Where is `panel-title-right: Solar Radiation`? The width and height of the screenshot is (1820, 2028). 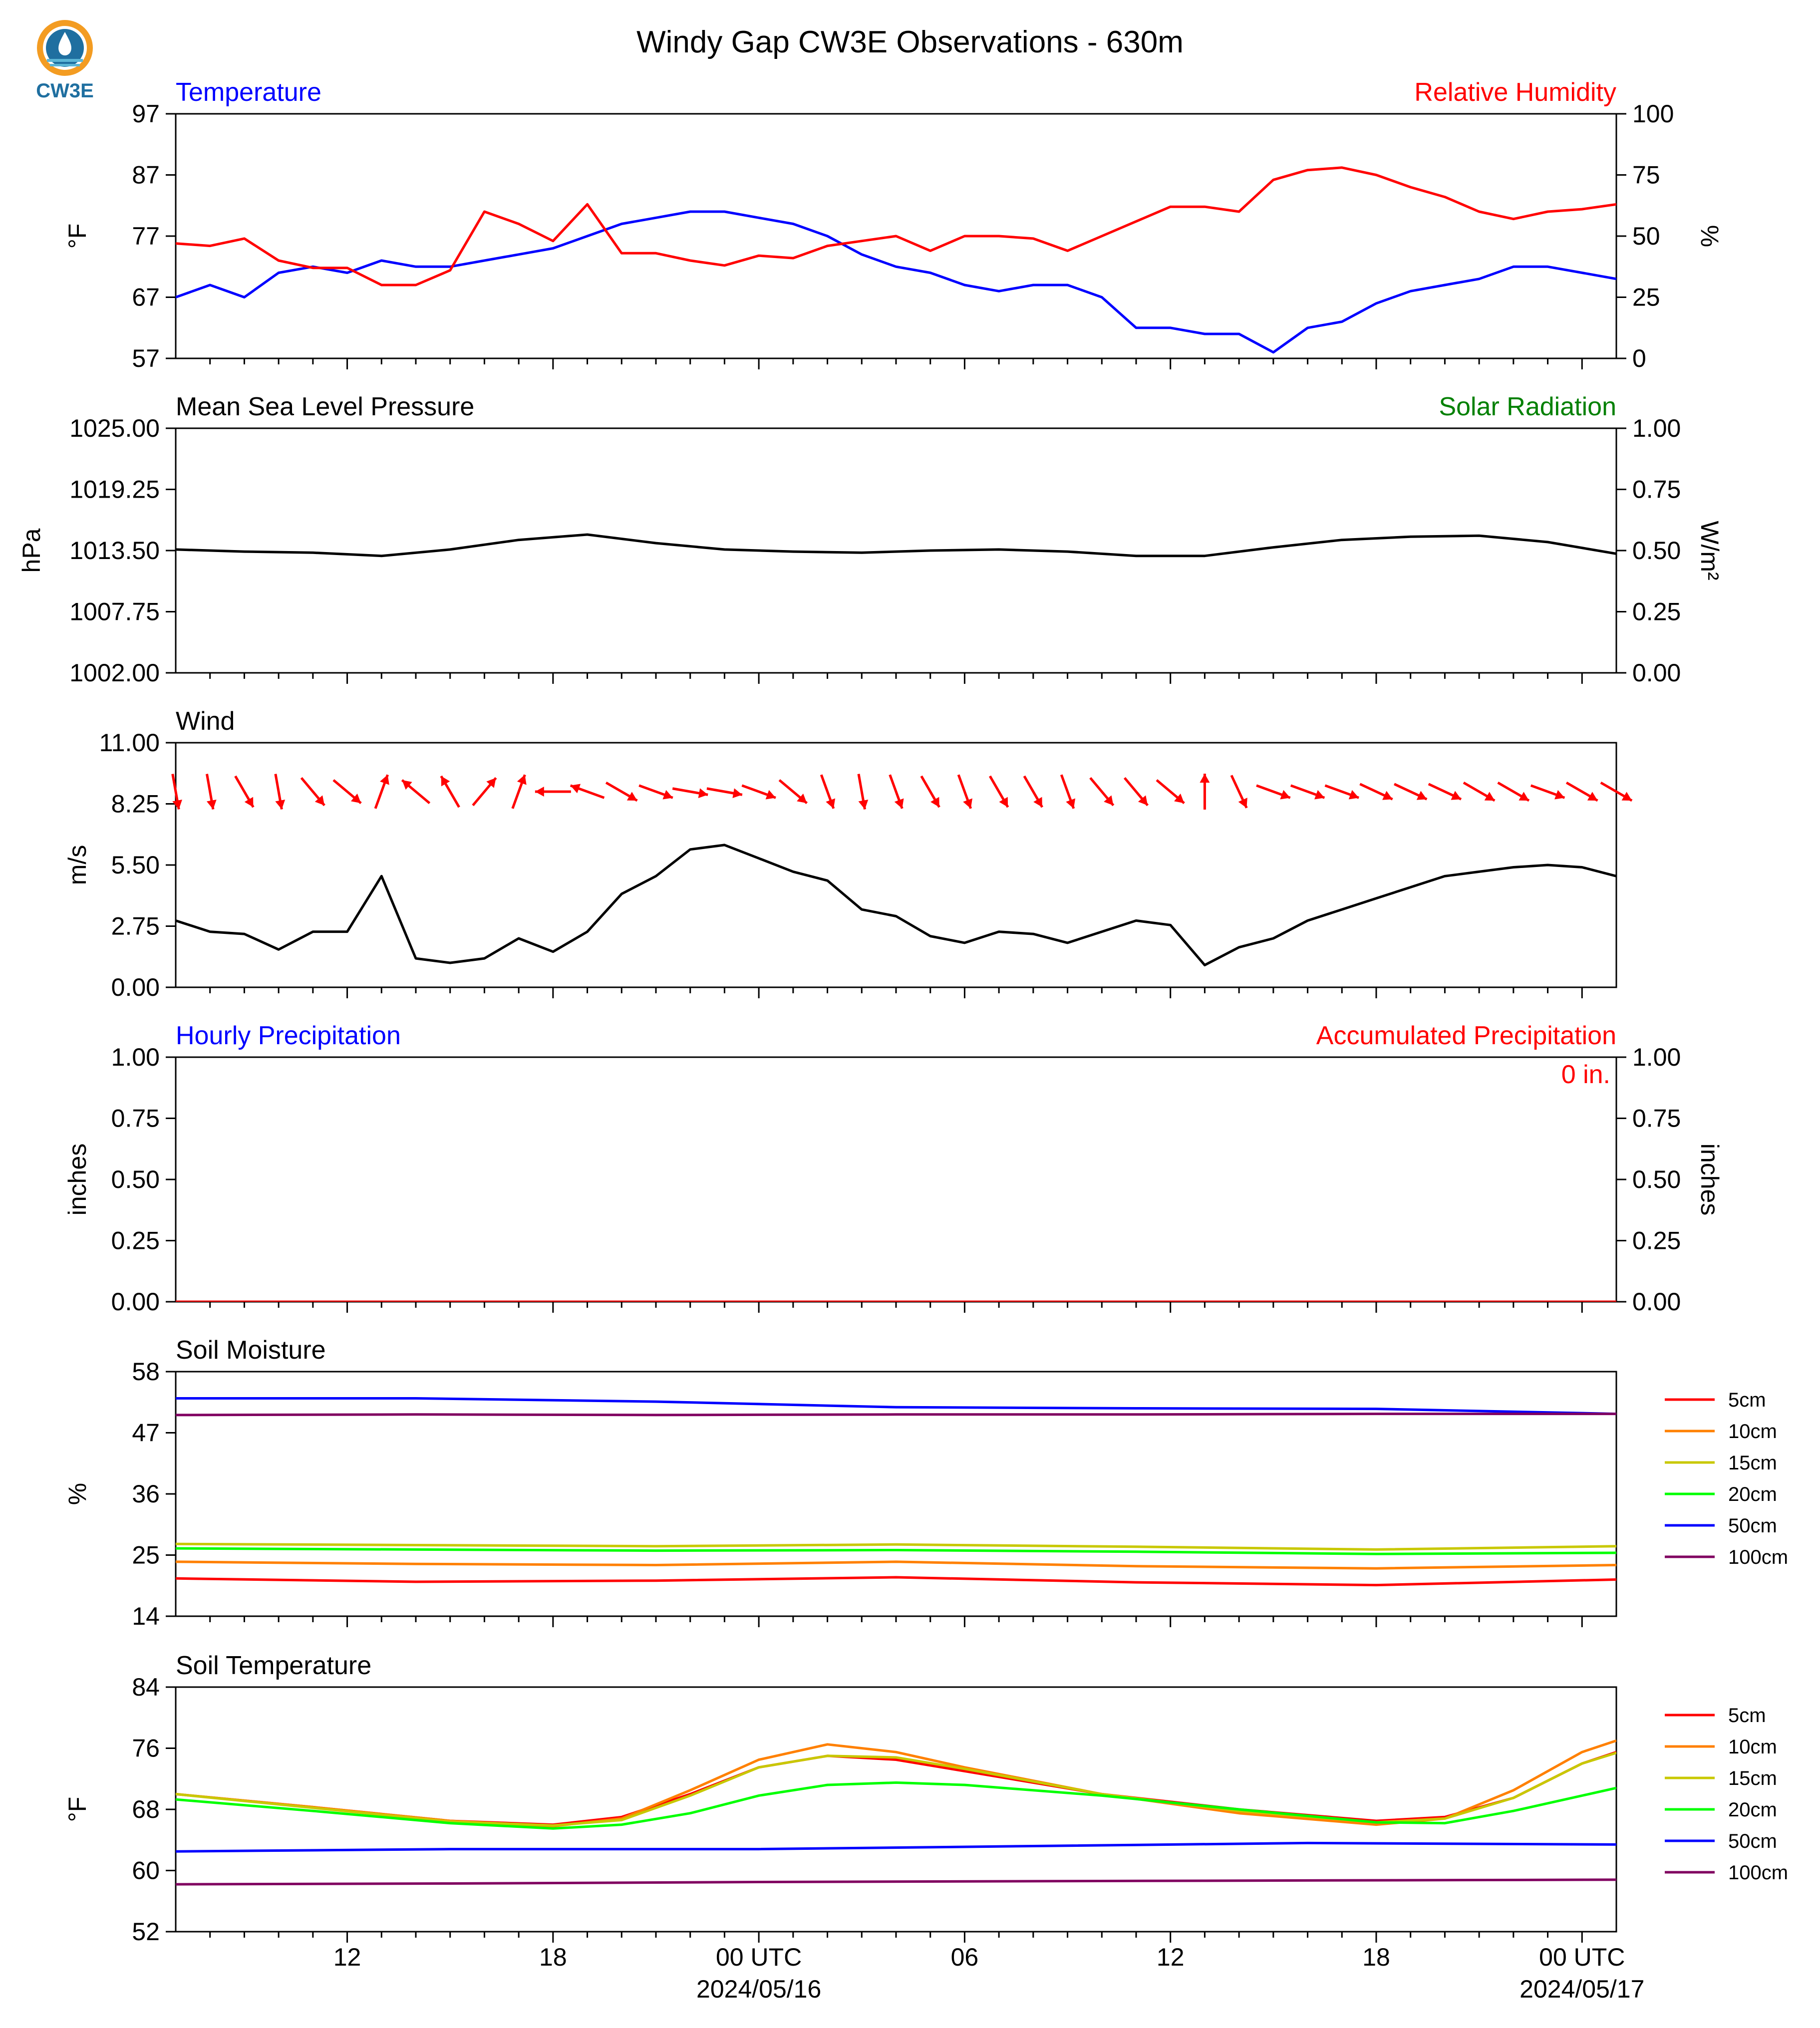 panel-title-right: Solar Radiation is located at coordinates (1527, 406).